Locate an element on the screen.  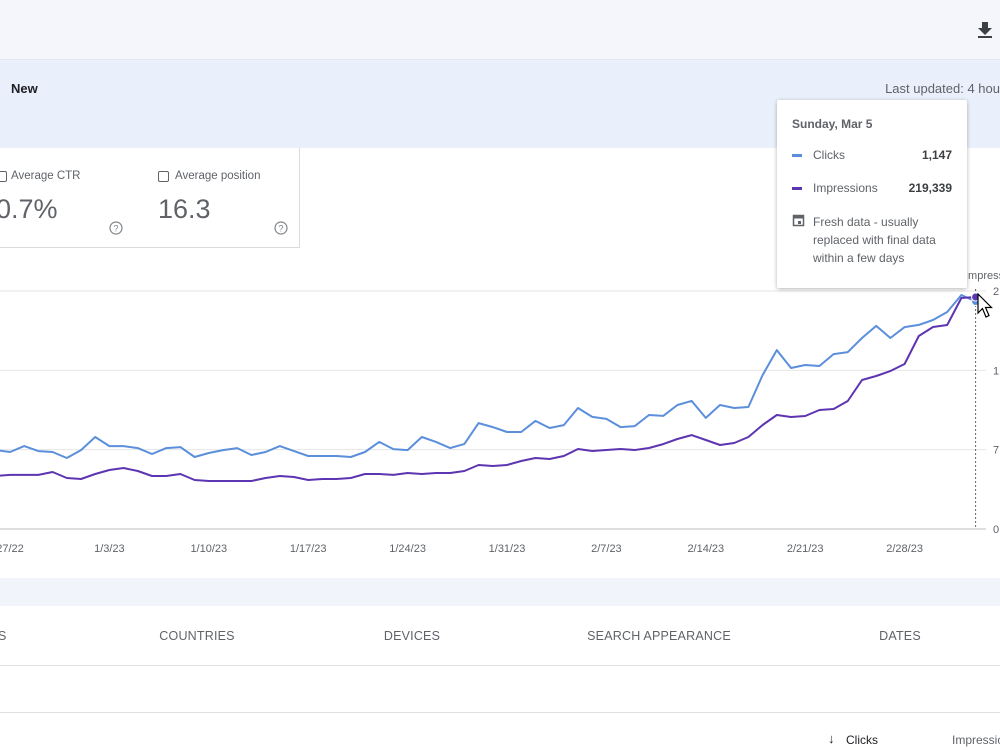
x-tick-label: 2/7/23 is located at coordinates (606, 549).